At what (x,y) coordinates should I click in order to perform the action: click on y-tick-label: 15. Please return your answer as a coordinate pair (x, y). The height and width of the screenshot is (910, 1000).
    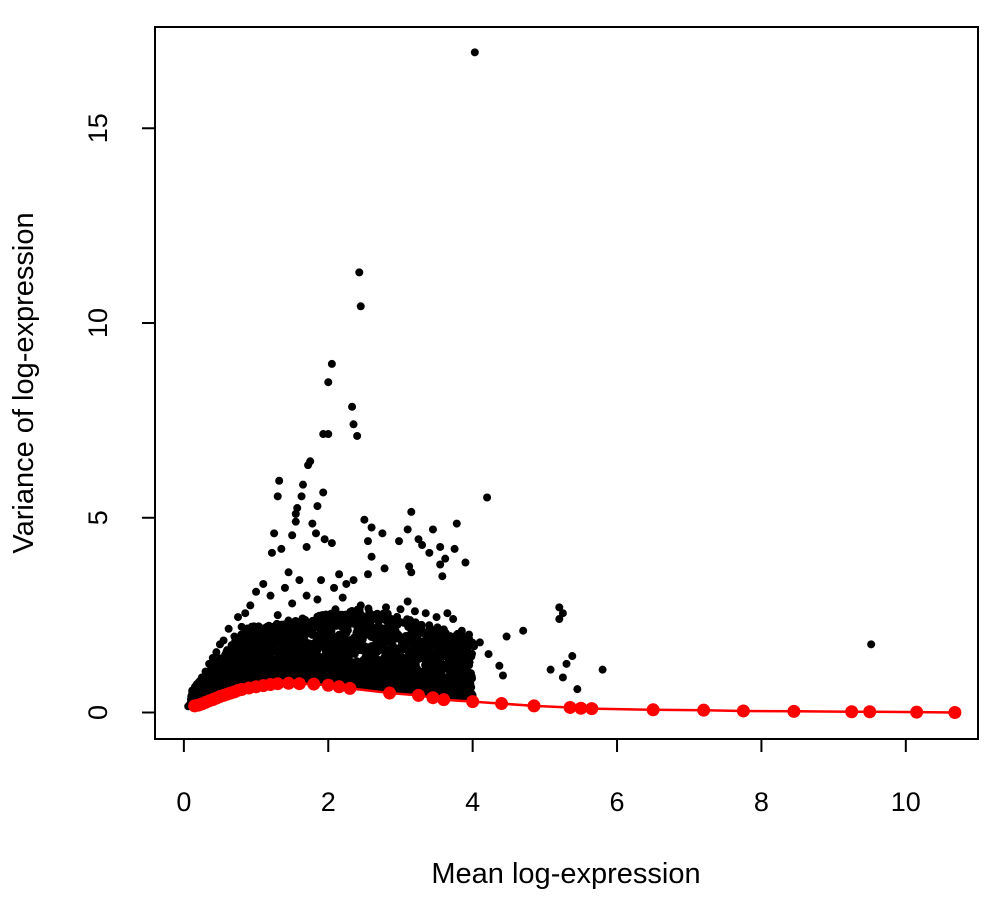
    Looking at the image, I should click on (98, 128).